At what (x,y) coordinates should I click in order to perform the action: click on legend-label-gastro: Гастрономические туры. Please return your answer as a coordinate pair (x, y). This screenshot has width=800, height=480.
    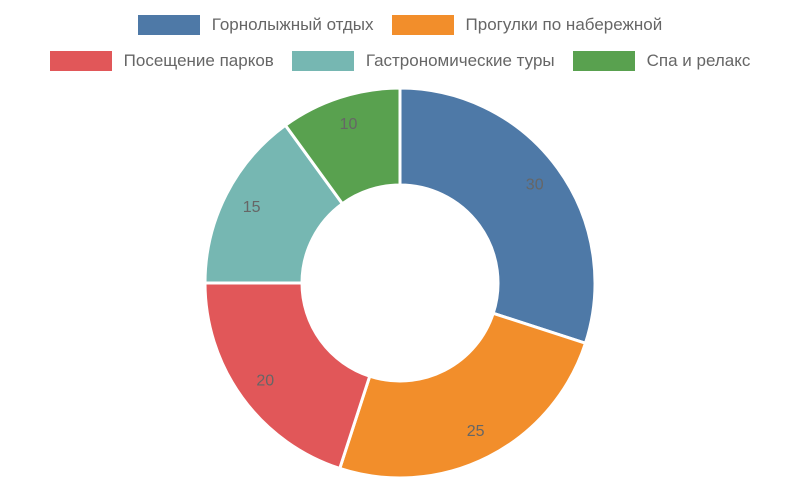
    Looking at the image, I should click on (460, 60).